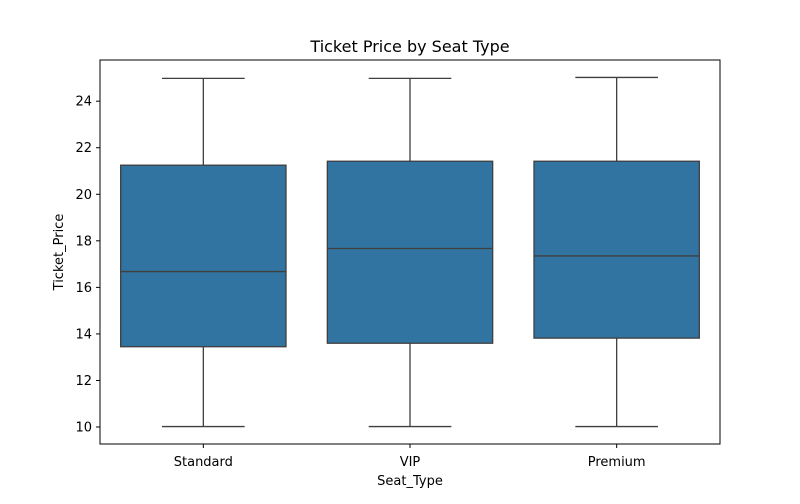 The height and width of the screenshot is (504, 800). I want to click on y-tick-label: 10, so click(83, 428).